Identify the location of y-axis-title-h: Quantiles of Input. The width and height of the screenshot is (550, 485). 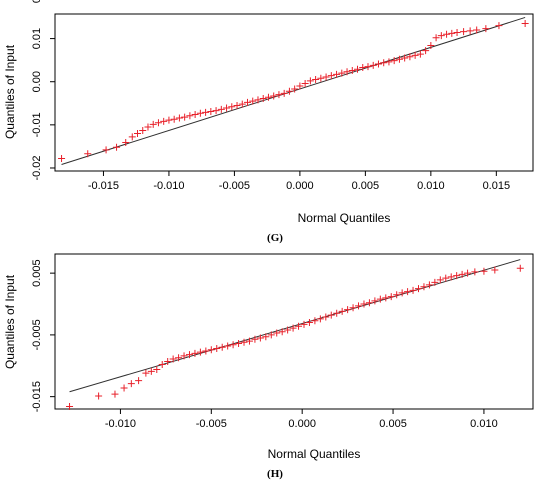
(10, 321).